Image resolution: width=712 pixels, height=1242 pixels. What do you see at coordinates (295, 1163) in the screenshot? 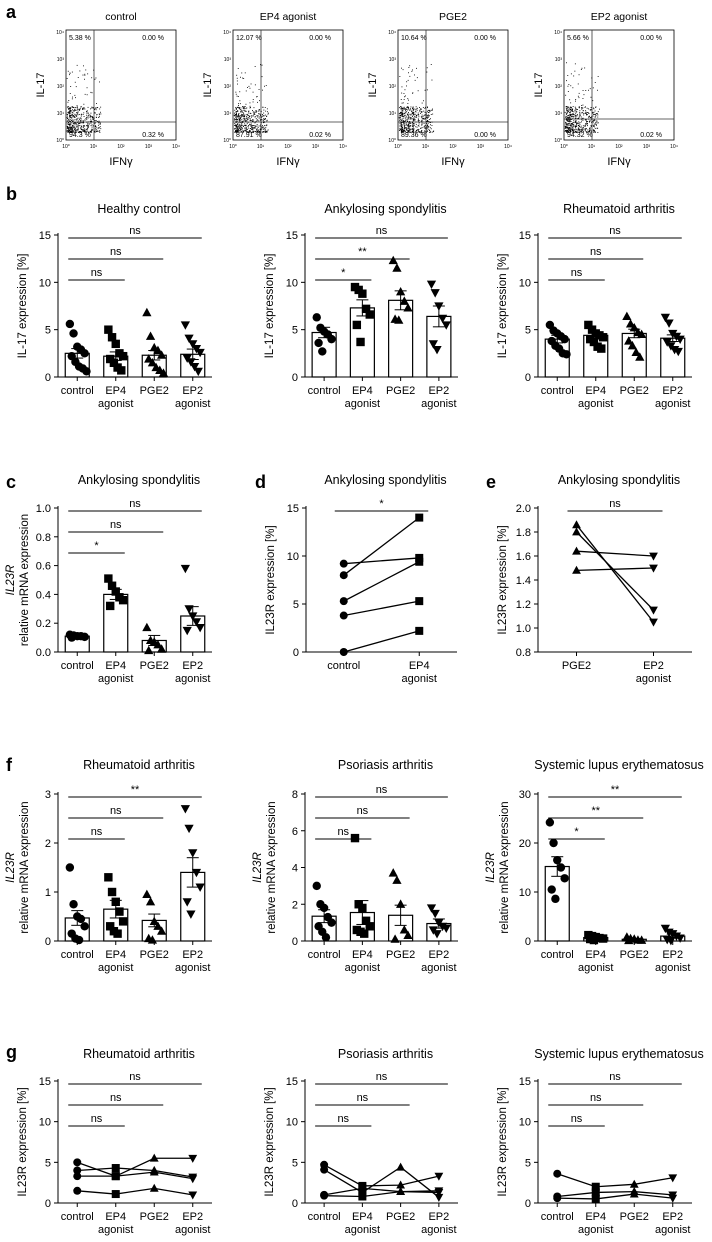
I see `panel-g2-ytick-label: 5` at bounding box center [295, 1163].